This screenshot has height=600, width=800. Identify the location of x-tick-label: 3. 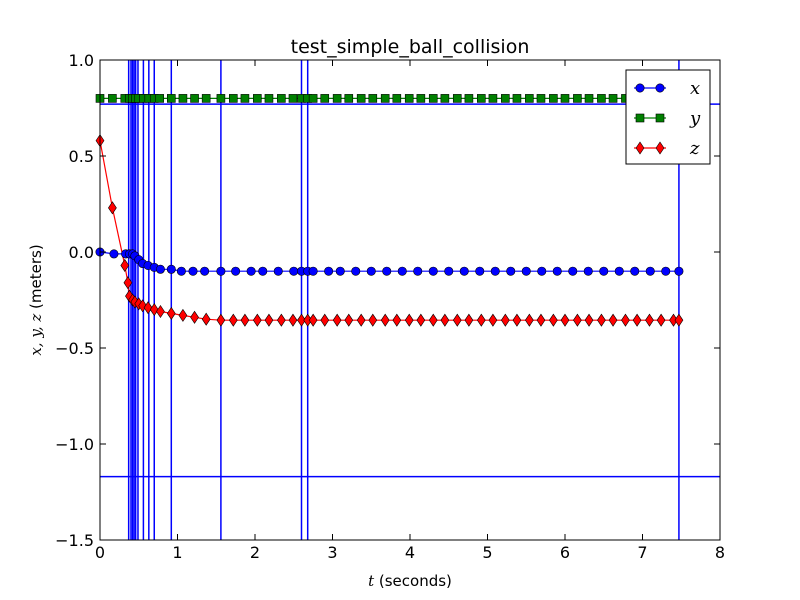
(332, 552).